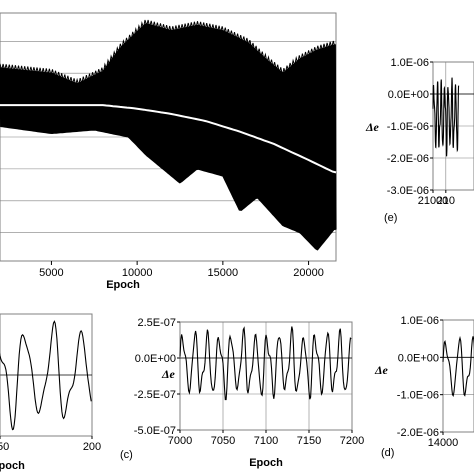 The height and width of the screenshot is (474, 474). What do you see at coordinates (155, 359) in the screenshot?
I see `panel-c-y-tick-label: 0.0E+00` at bounding box center [155, 359].